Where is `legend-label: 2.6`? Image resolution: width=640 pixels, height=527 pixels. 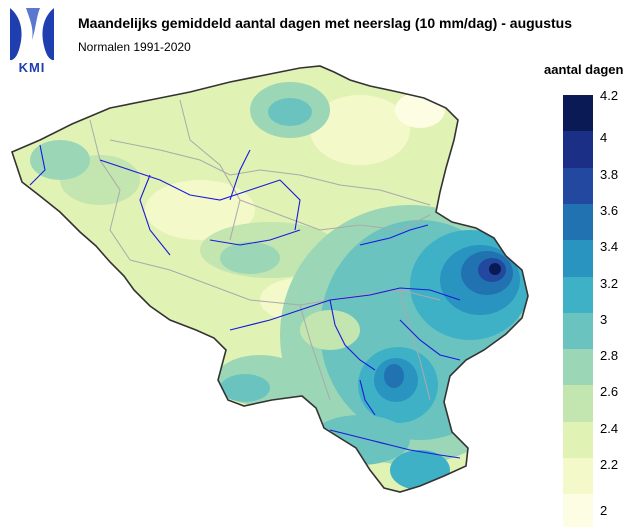 legend-label: 2.6 is located at coordinates (609, 392).